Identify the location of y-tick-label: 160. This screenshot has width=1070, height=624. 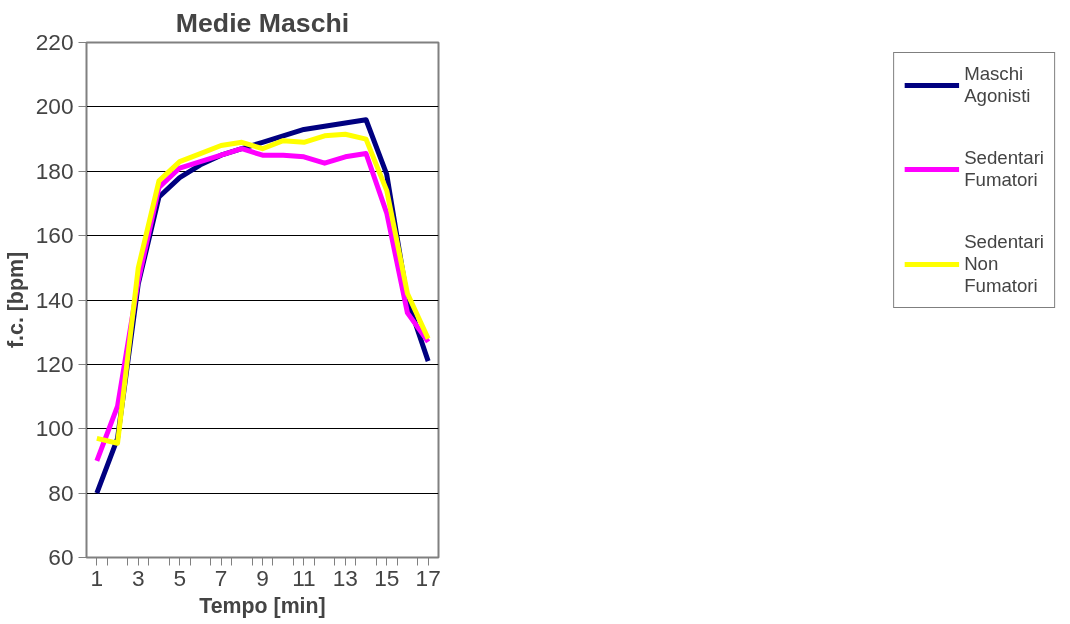
(54, 235).